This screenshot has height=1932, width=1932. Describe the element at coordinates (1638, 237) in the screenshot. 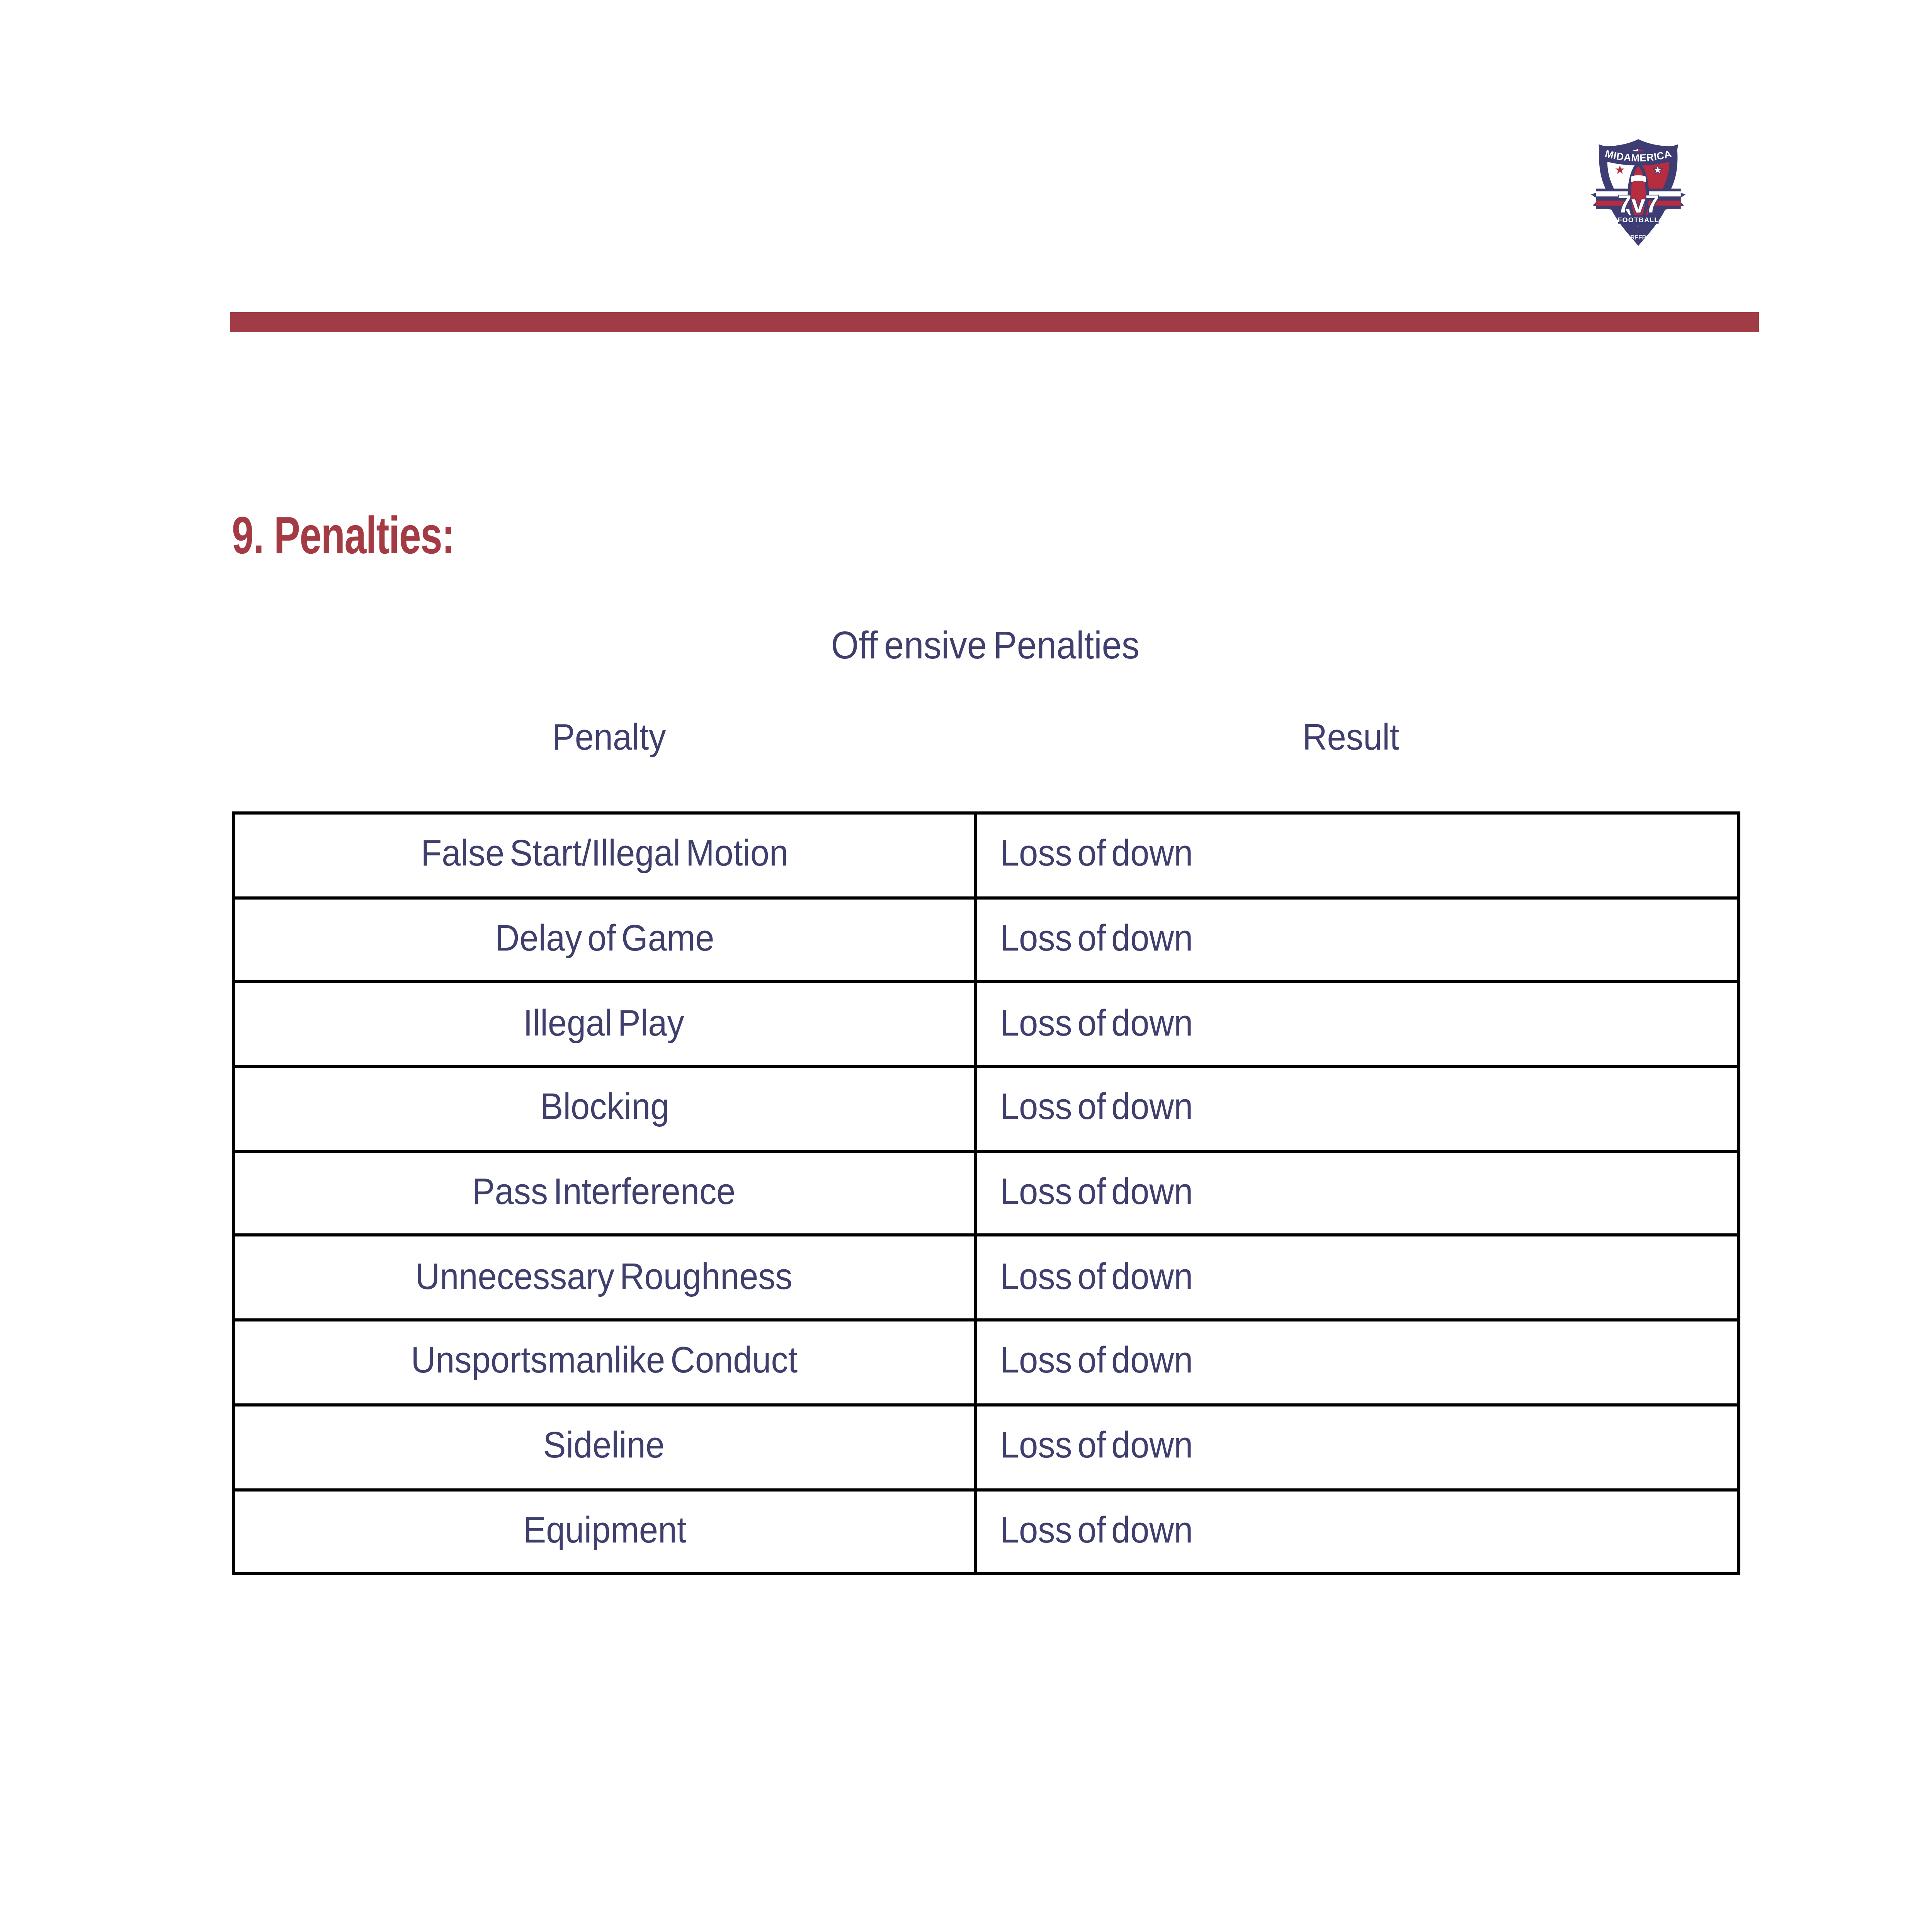

I see `logo-bottom-text: RFFB` at that location.